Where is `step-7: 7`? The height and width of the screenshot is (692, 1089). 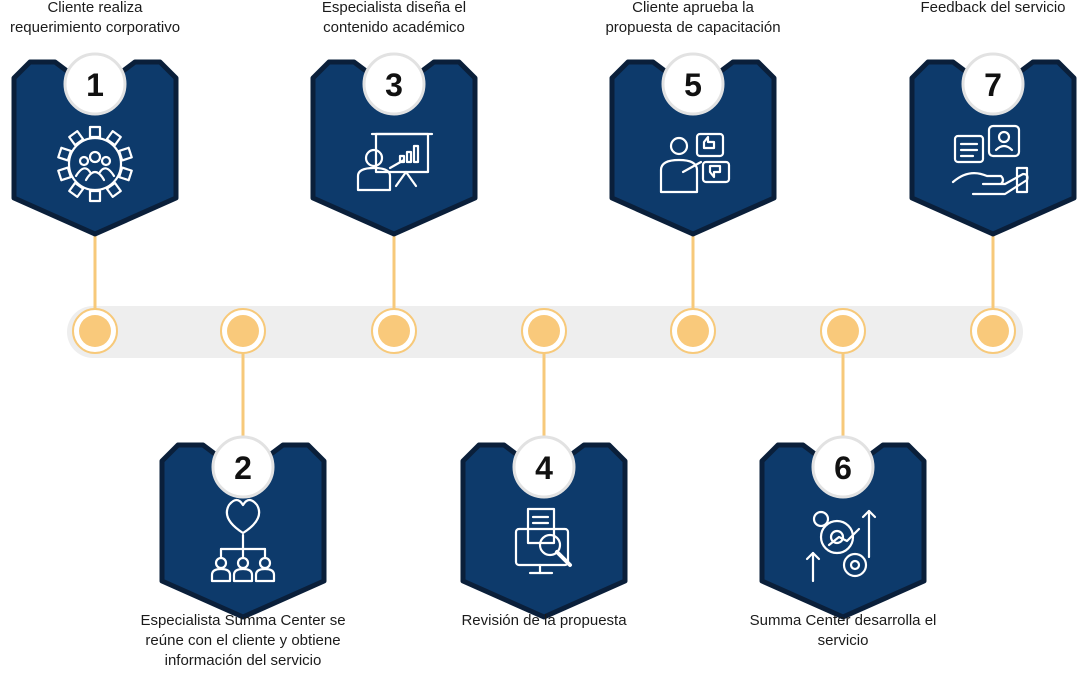 step-7: 7 is located at coordinates (993, 203).